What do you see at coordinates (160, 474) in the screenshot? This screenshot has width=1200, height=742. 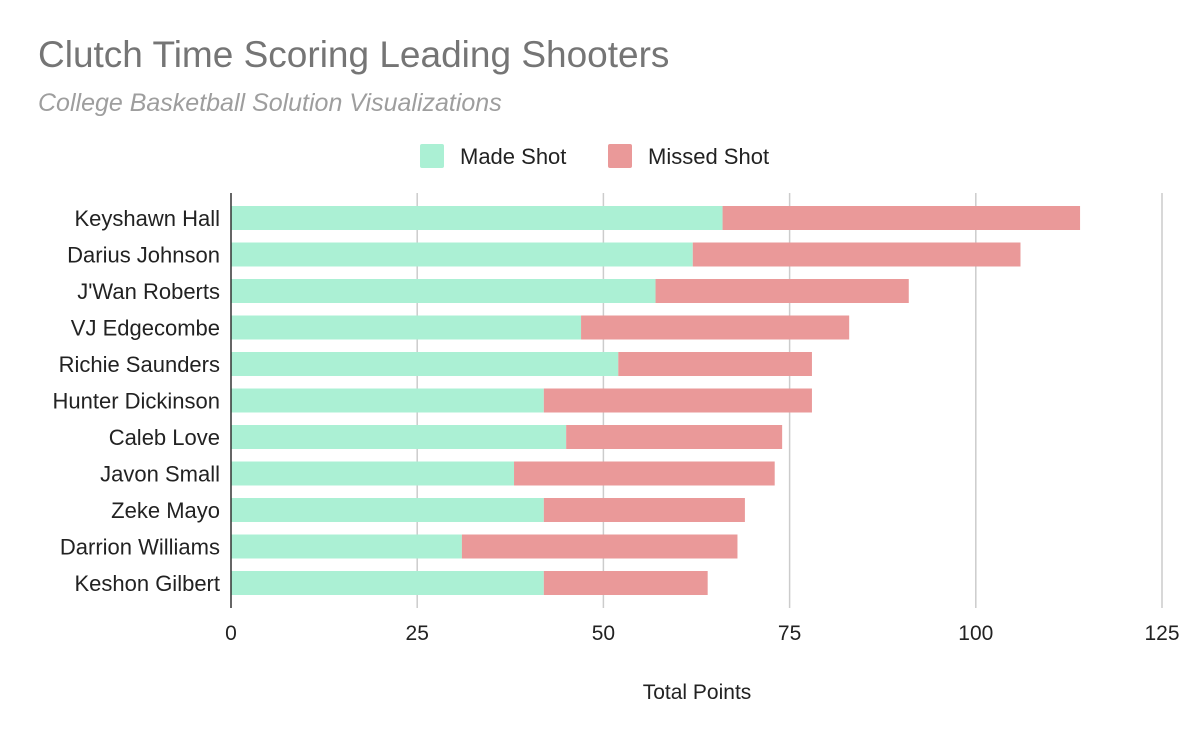 I see `category-label: Javon Small` at bounding box center [160, 474].